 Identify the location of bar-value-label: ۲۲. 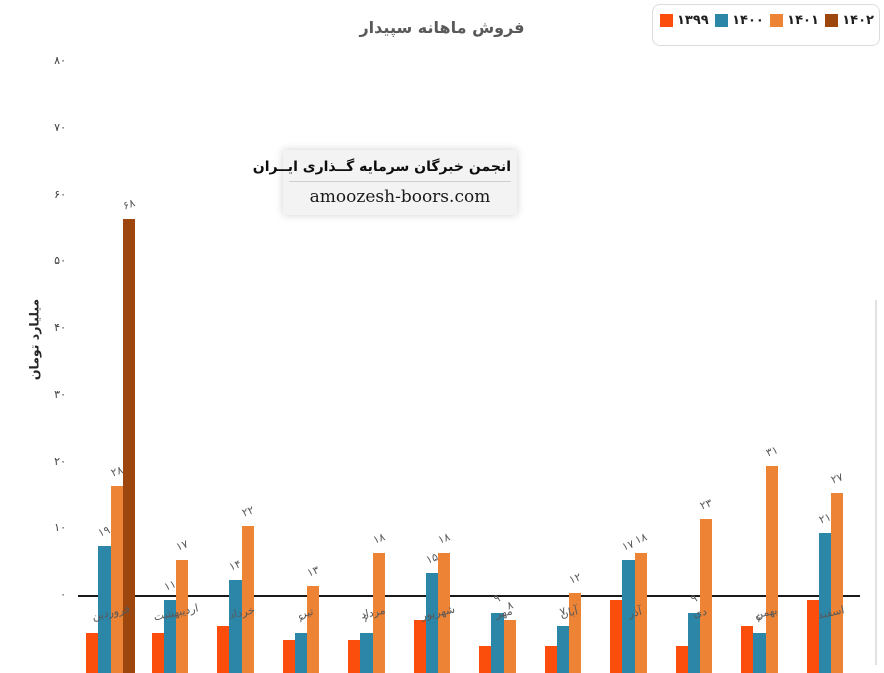
(247, 511).